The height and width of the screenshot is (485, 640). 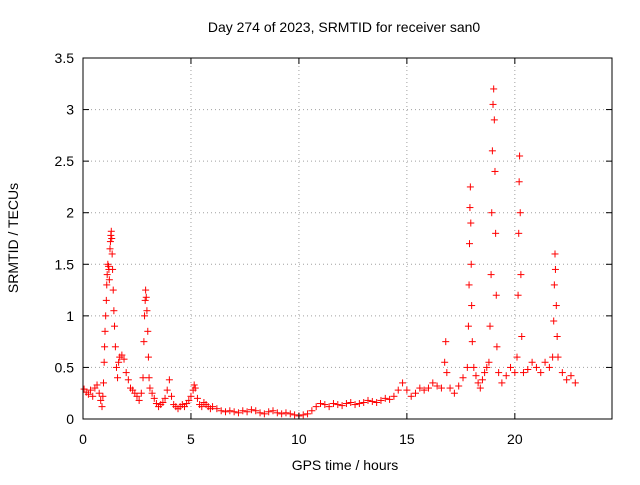 I want to click on y-tick-label: 0, so click(x=70, y=419).